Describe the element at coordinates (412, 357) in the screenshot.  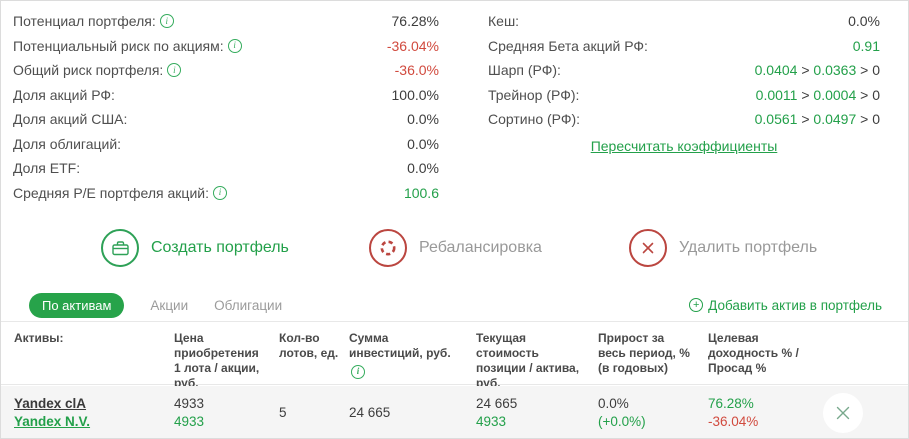
I see `column-header-invested: Сумма инвестиций, руб.i` at that location.